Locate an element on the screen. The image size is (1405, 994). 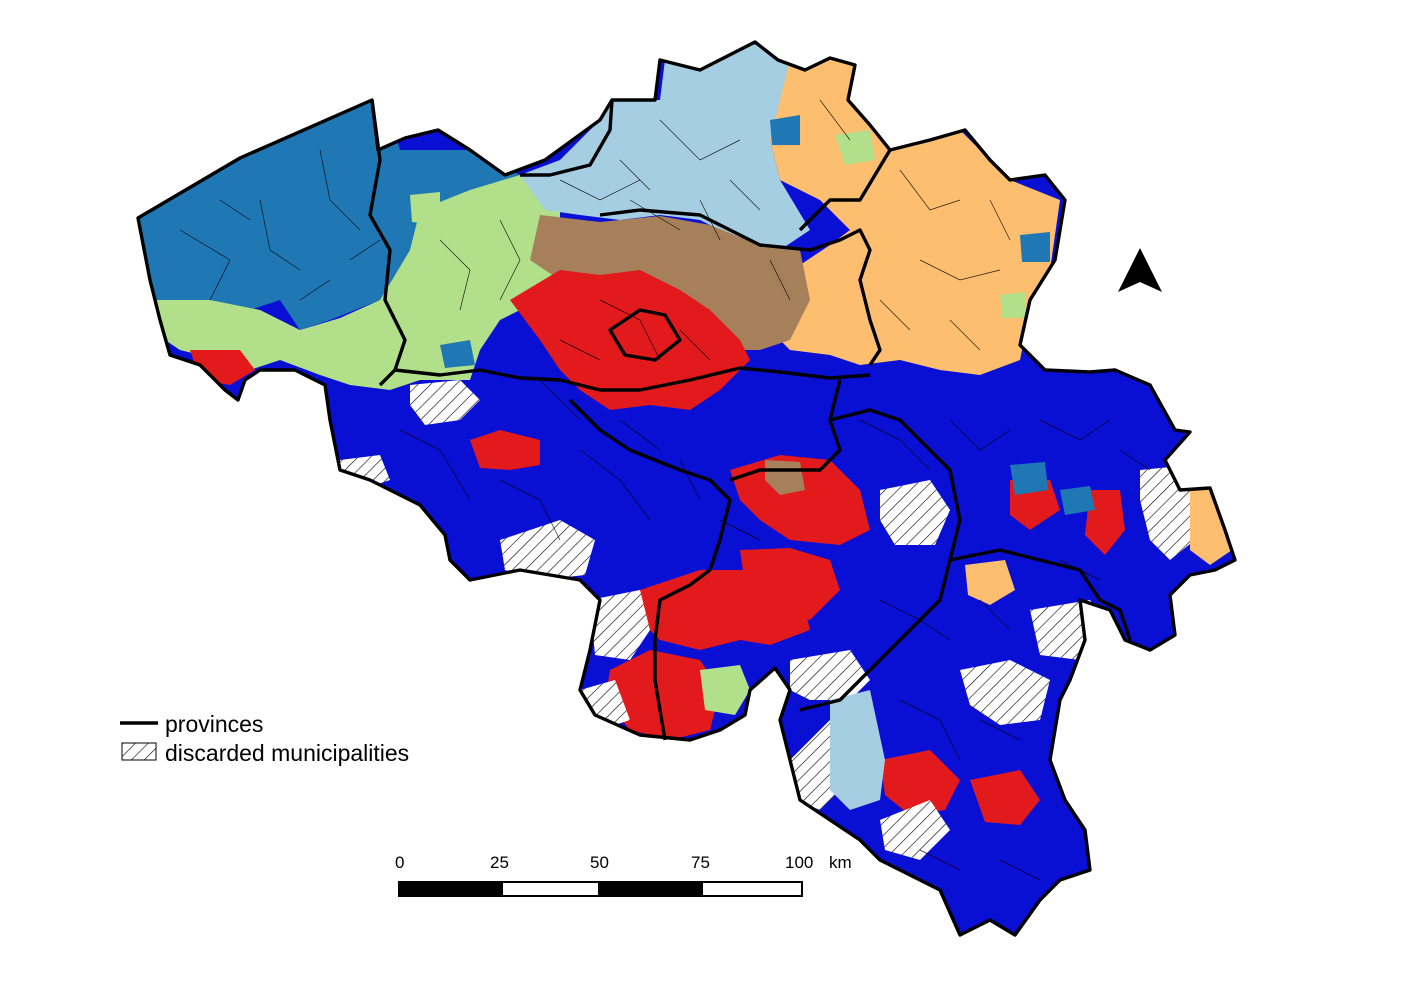
steelblue-patch-liege is located at coordinates (1029, 478).